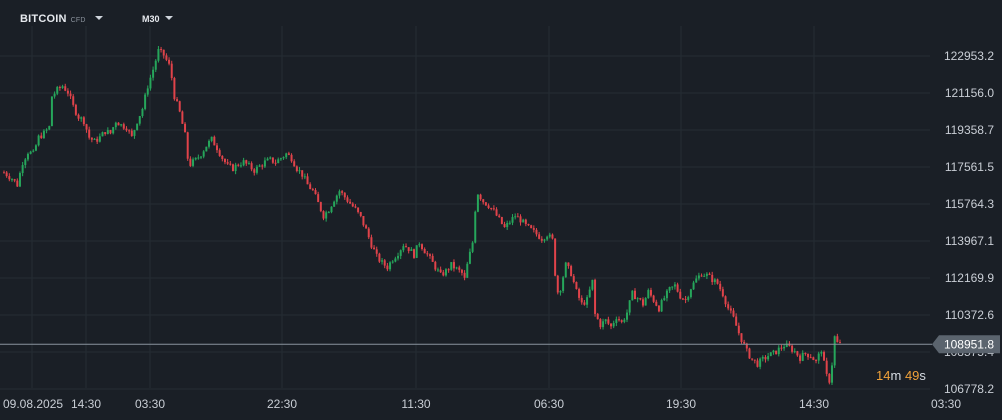 This screenshot has width=1002, height=420. What do you see at coordinates (969, 241) in the screenshot?
I see `price-tick-label: 113967.1` at bounding box center [969, 241].